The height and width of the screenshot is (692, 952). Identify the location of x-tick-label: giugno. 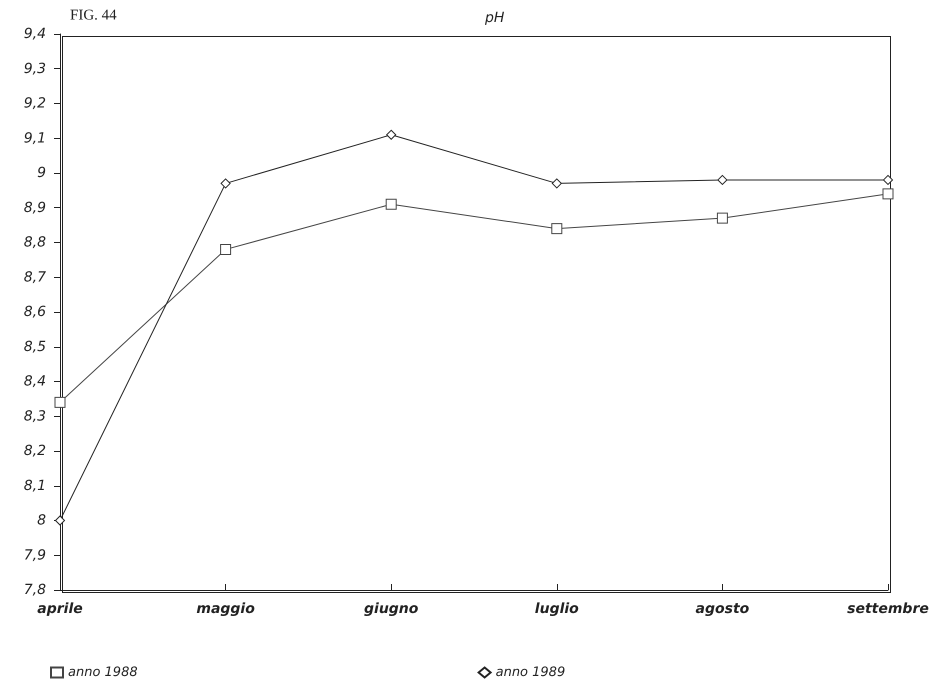
(391, 609).